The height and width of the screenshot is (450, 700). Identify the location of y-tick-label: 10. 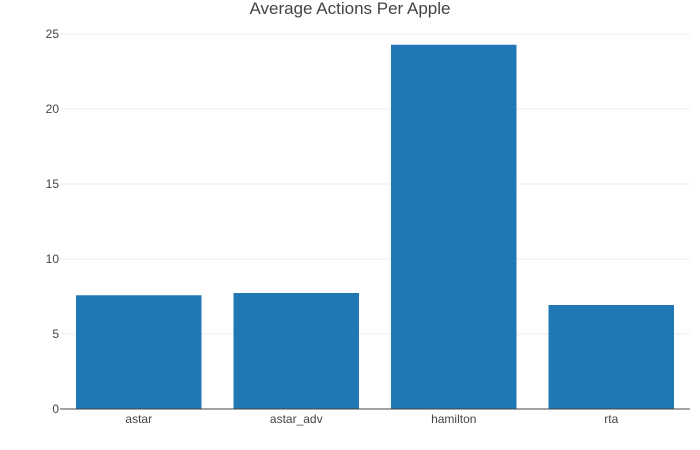
(53, 259).